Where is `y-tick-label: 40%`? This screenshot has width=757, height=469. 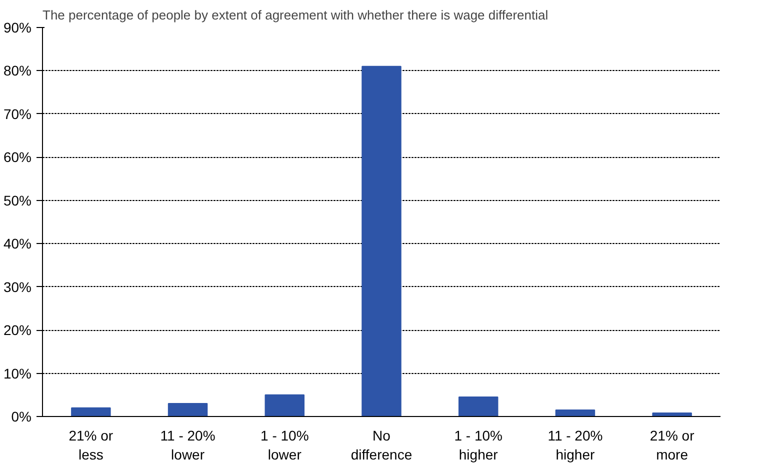 y-tick-label: 40% is located at coordinates (17, 244).